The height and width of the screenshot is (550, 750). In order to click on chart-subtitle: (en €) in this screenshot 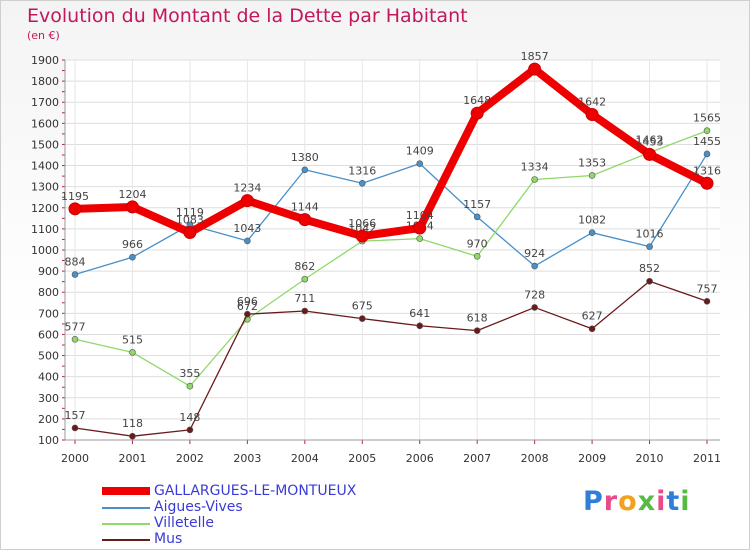, I will do `click(43, 35)`.